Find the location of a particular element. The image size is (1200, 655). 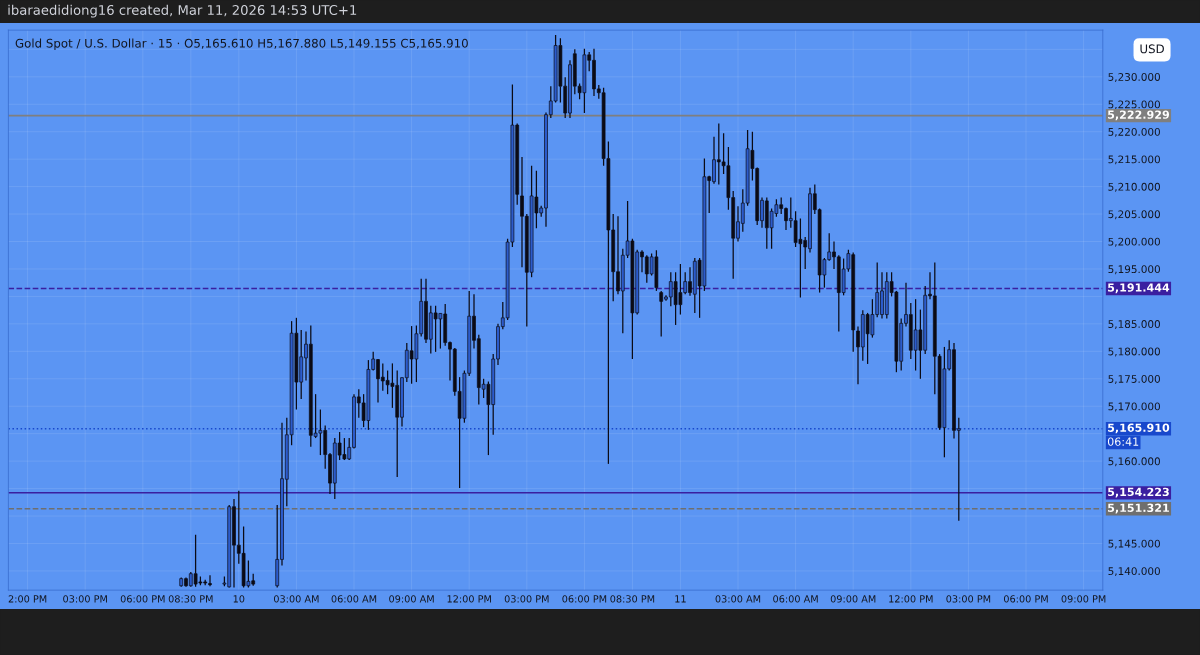

x-tick-label: 09:00 PM is located at coordinates (1083, 599).